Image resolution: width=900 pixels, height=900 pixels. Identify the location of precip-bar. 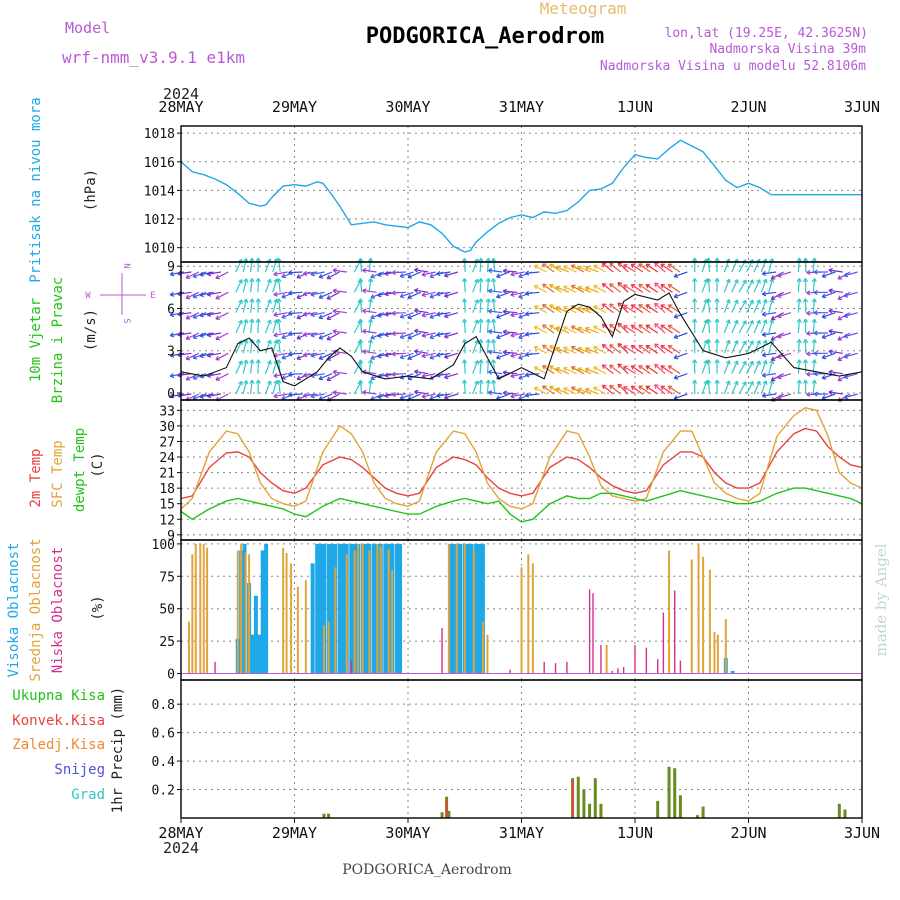
(329, 815).